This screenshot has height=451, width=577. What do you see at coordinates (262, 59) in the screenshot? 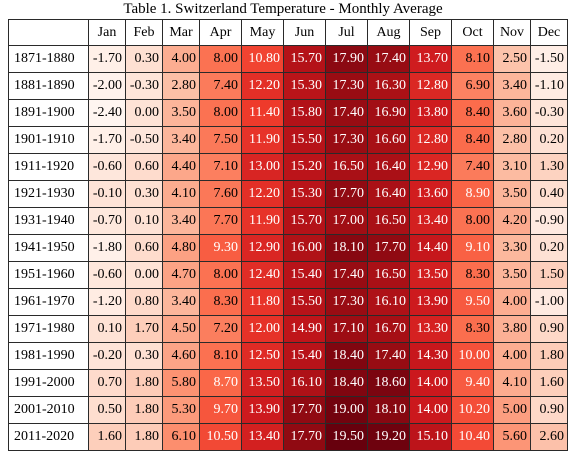
I see `temperature-cell: 10.80` at bounding box center [262, 59].